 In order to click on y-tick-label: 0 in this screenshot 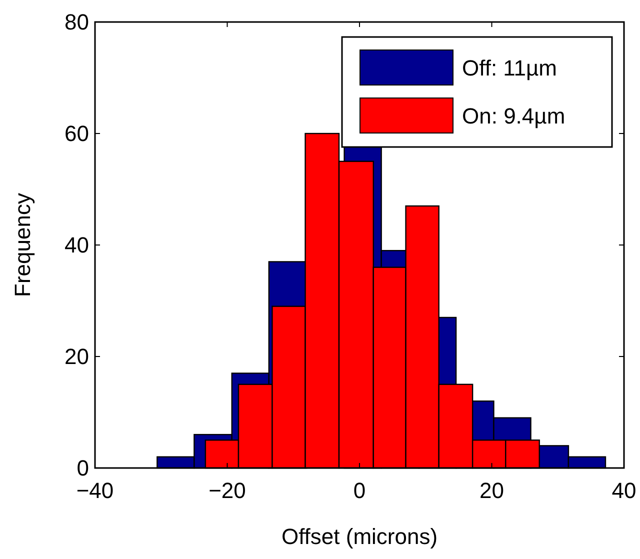, I will do `click(82, 468)`.